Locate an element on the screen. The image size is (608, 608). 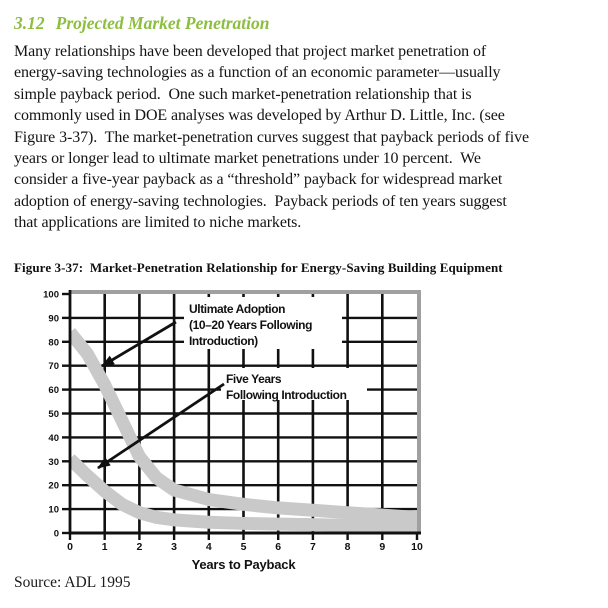
svg-text: 1 is located at coordinates (105, 547).